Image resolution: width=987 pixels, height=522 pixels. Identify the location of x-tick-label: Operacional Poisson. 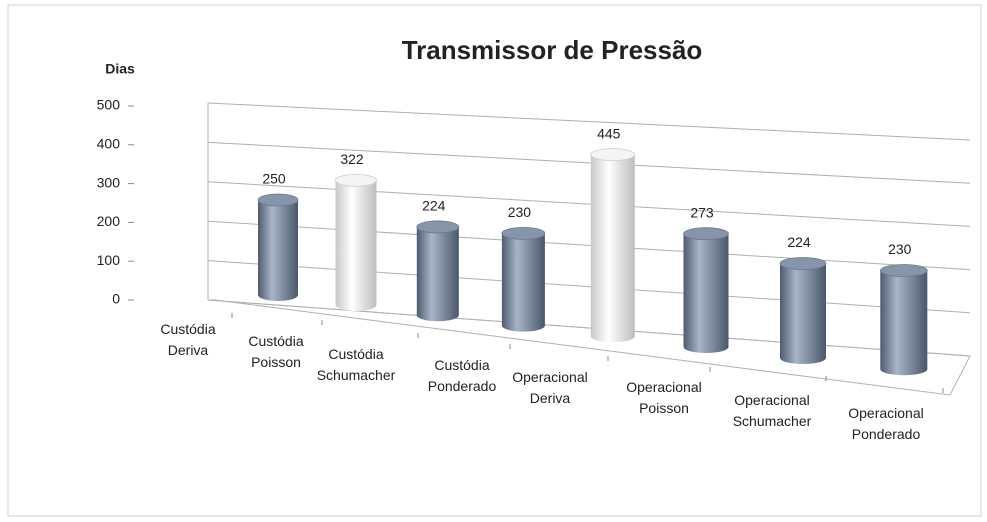
(664, 397).